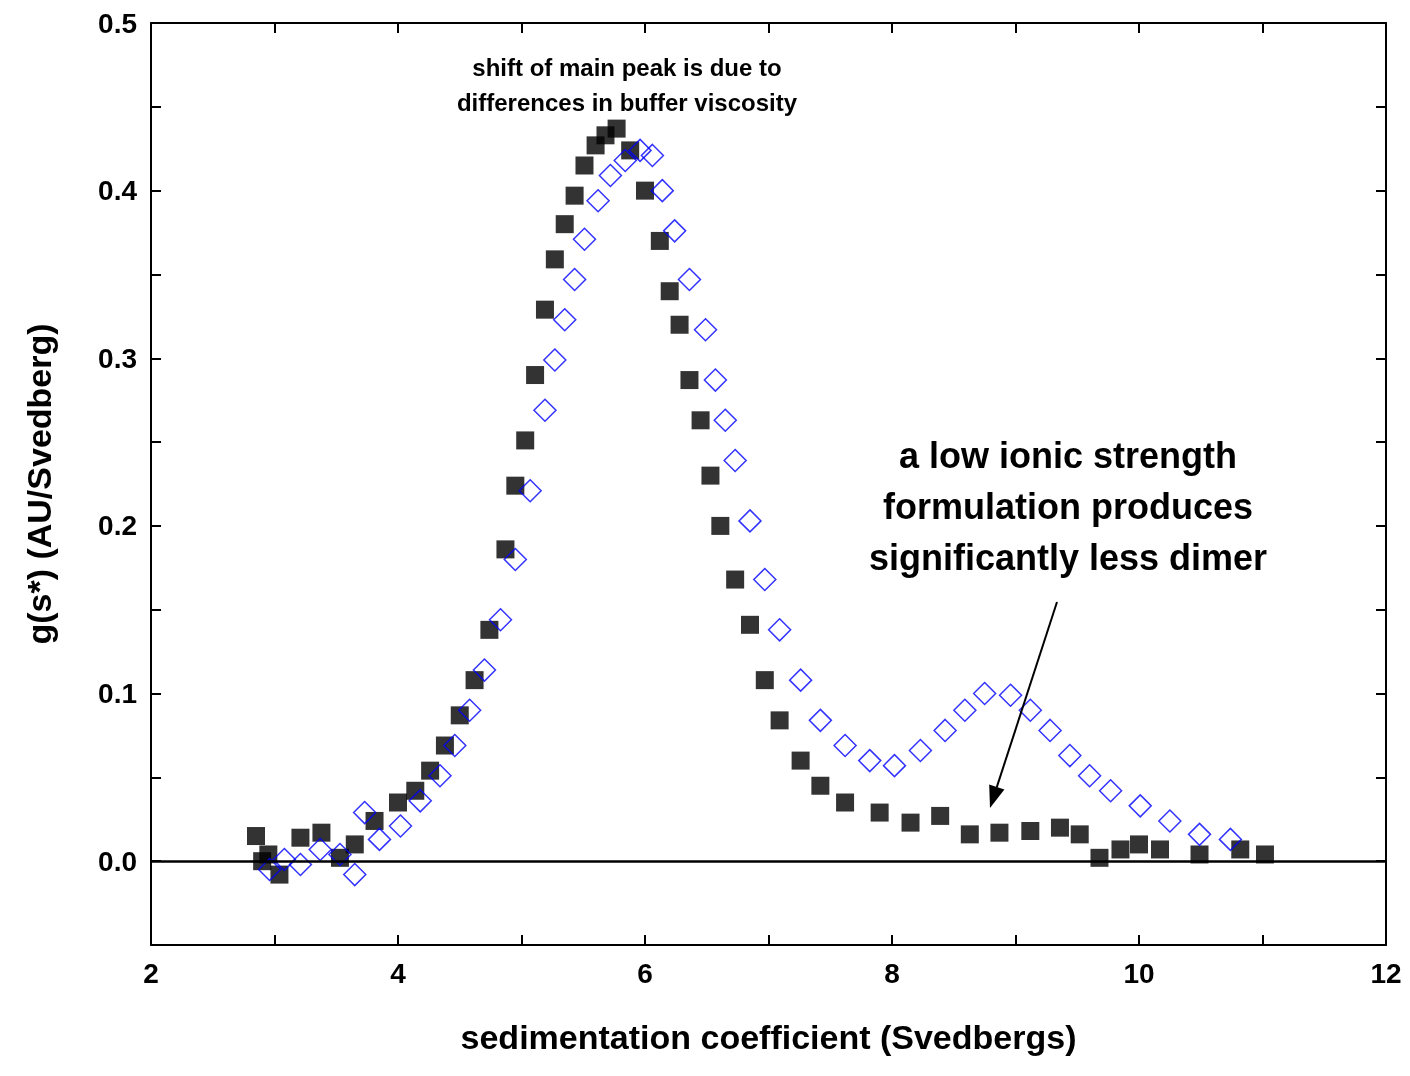 The width and height of the screenshot is (1410, 1076). I want to click on x-axis-title: sedimentation coefficient (Svedbergs), so click(768, 1037).